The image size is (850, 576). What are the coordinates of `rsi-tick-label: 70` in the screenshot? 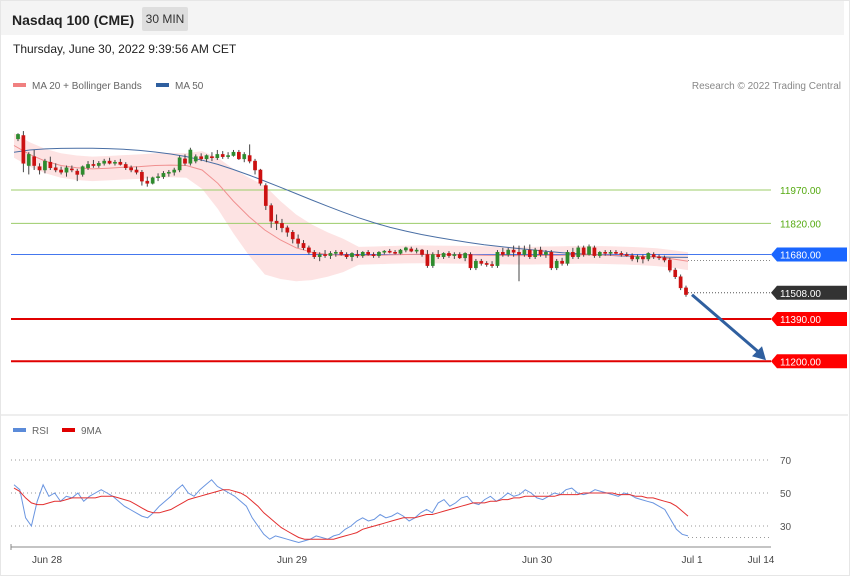 It's located at (786, 461).